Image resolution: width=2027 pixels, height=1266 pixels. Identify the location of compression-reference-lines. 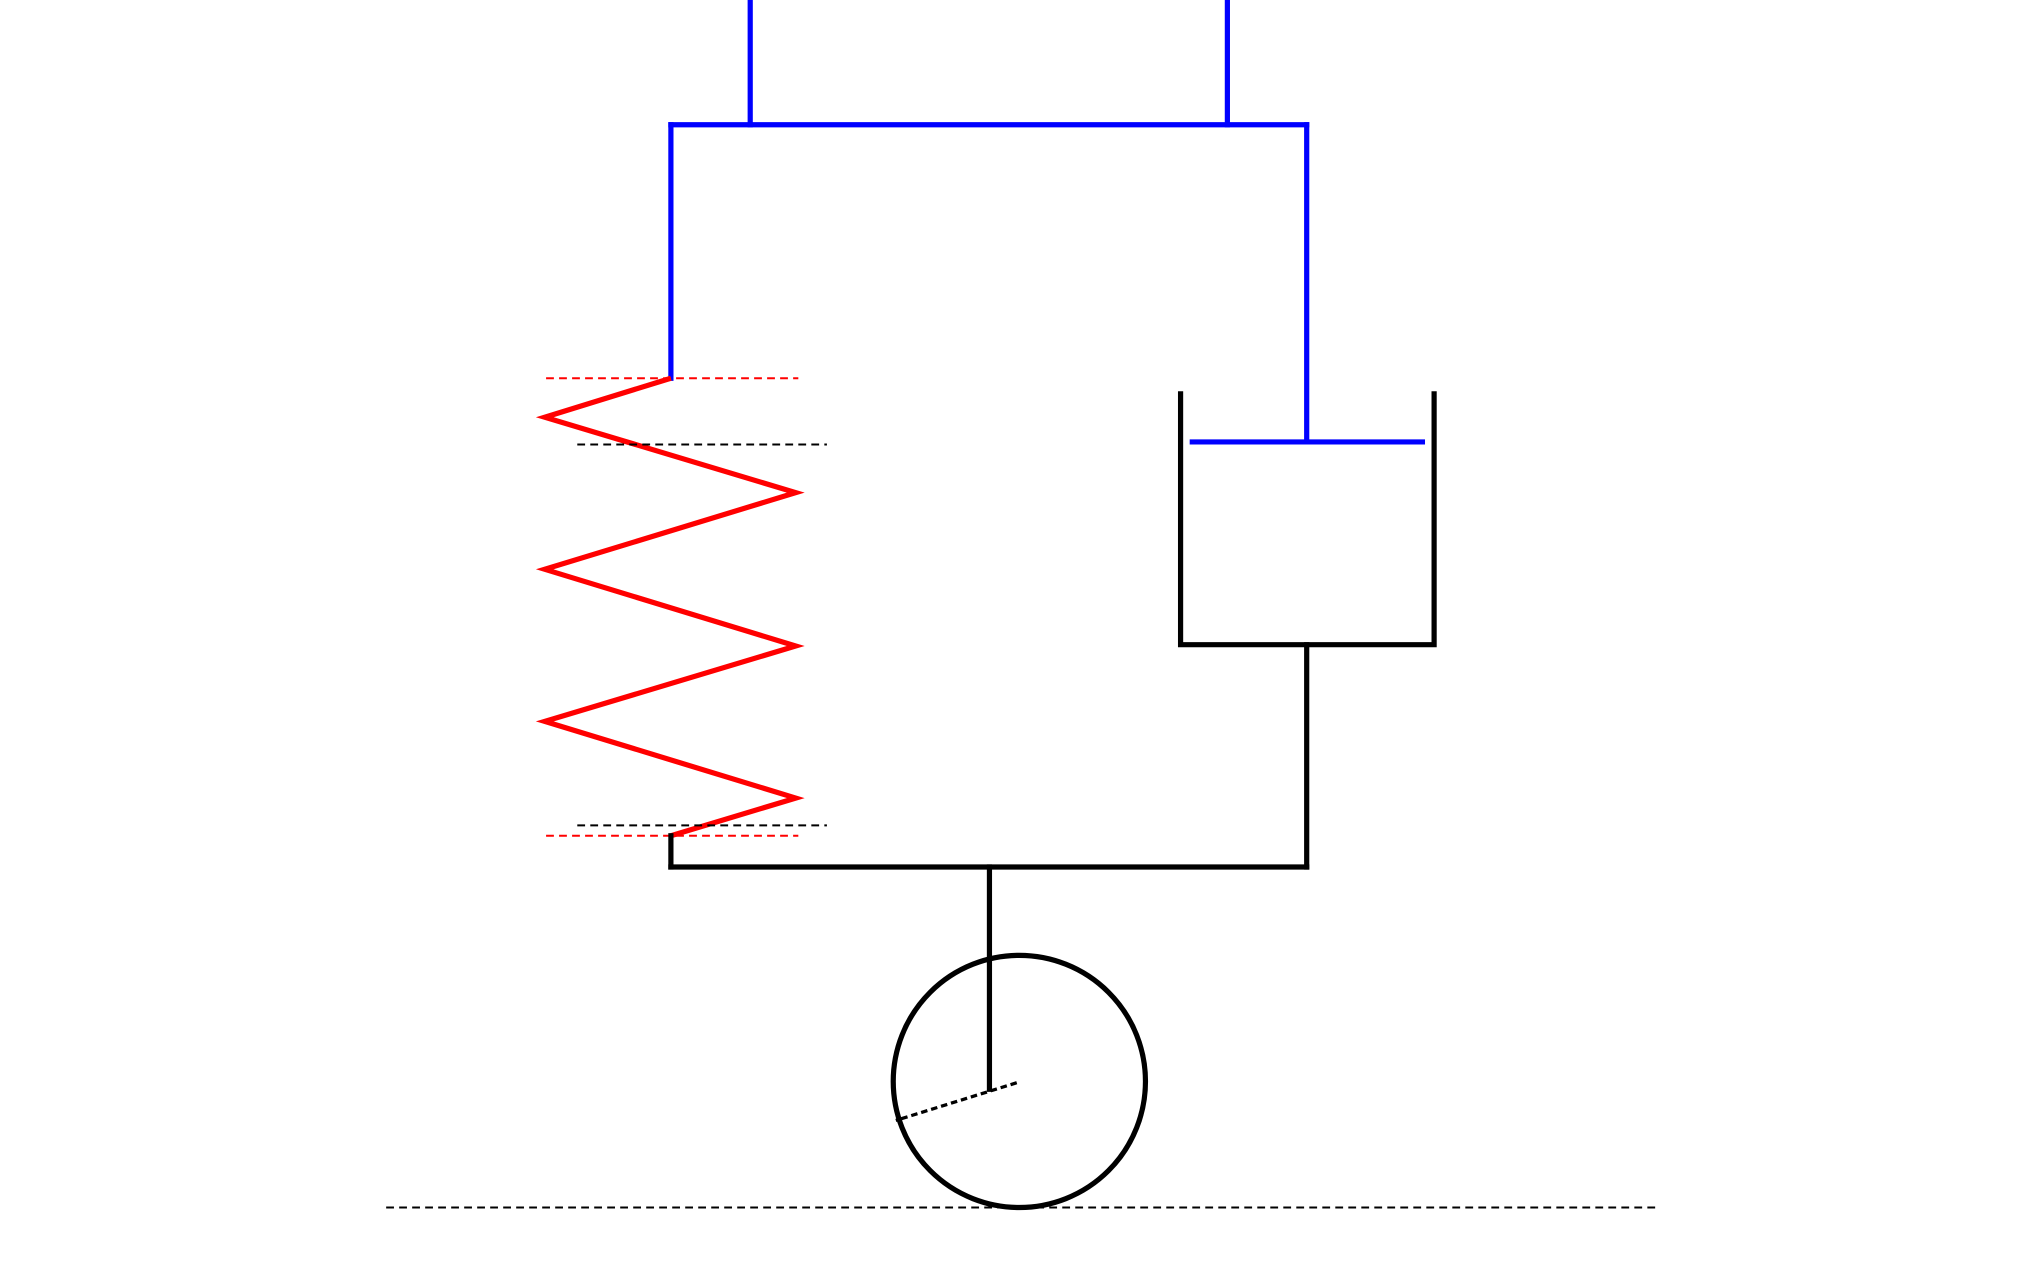
(702, 635).